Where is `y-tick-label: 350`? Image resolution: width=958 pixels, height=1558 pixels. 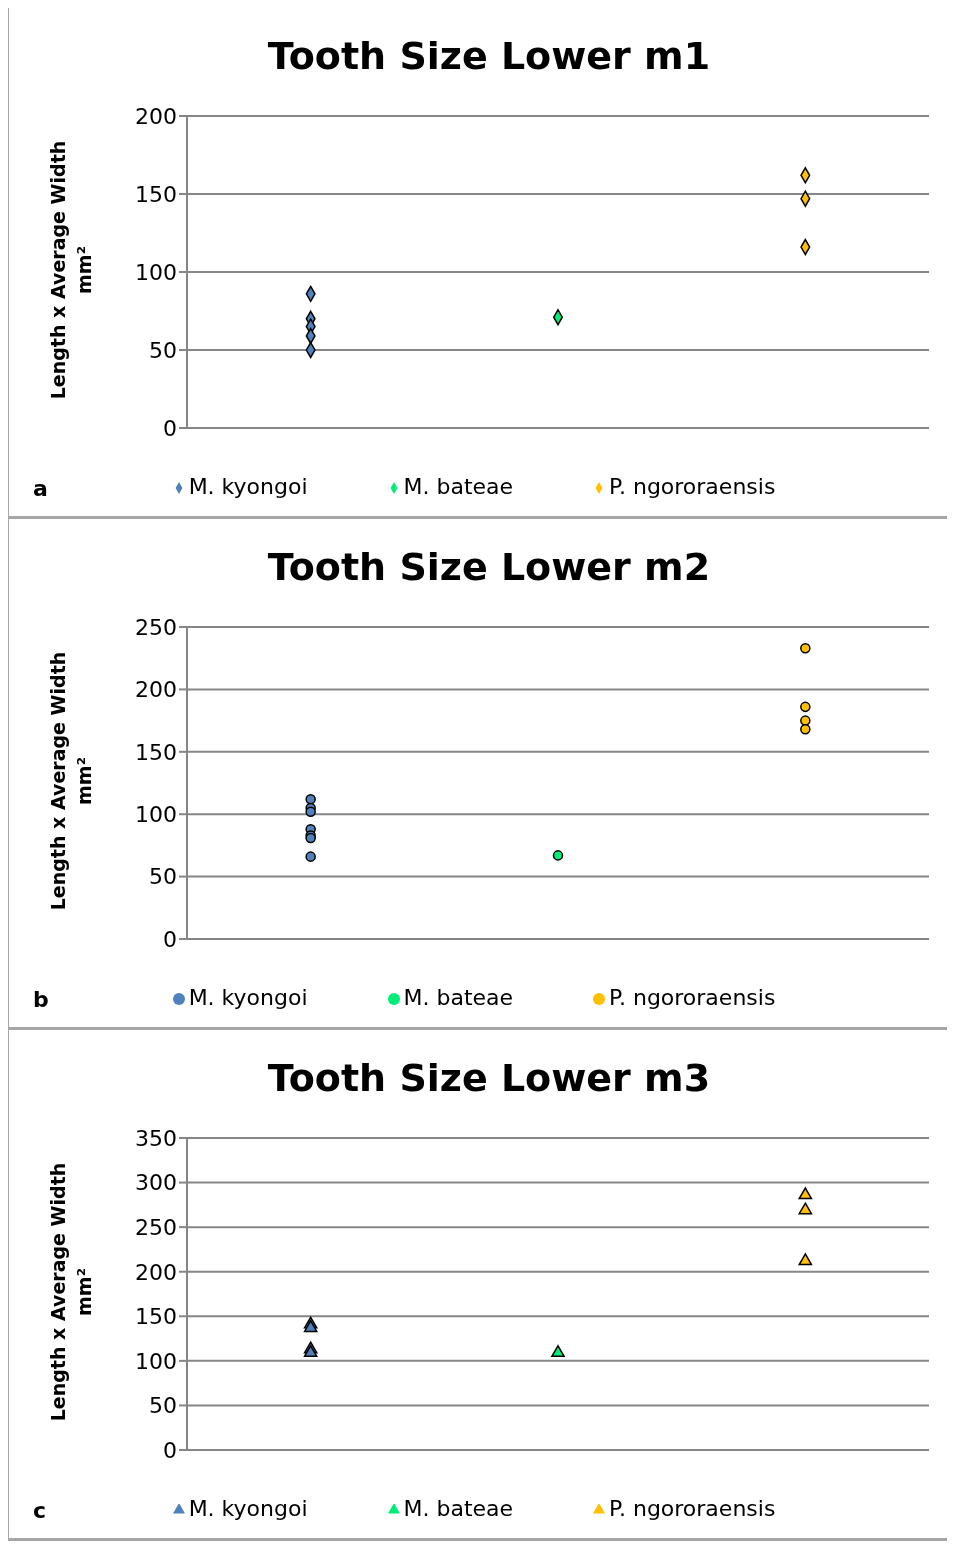
y-tick-label: 350 is located at coordinates (156, 1138).